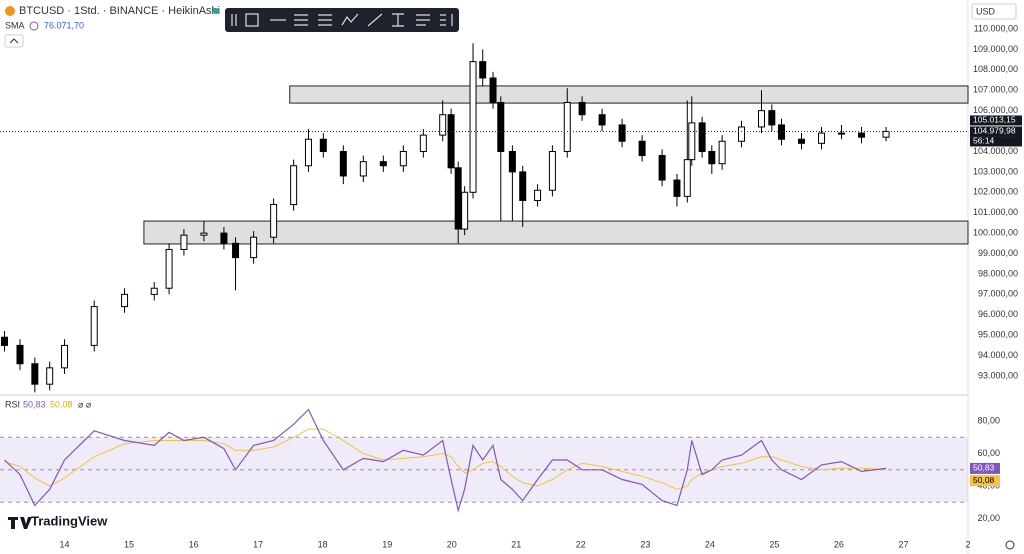 The width and height of the screenshot is (1024, 554). What do you see at coordinates (998, 314) in the screenshot?
I see `y-tick-label: 96.000,00` at bounding box center [998, 314].